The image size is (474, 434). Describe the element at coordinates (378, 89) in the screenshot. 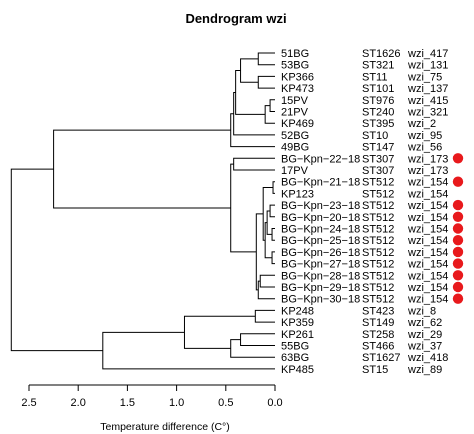

I see `leaf-st-label: ST101` at that location.